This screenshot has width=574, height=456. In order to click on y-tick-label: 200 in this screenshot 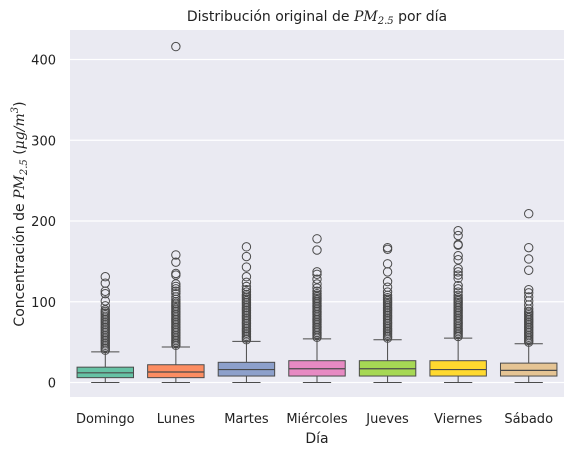, I will do `click(43, 222)`.